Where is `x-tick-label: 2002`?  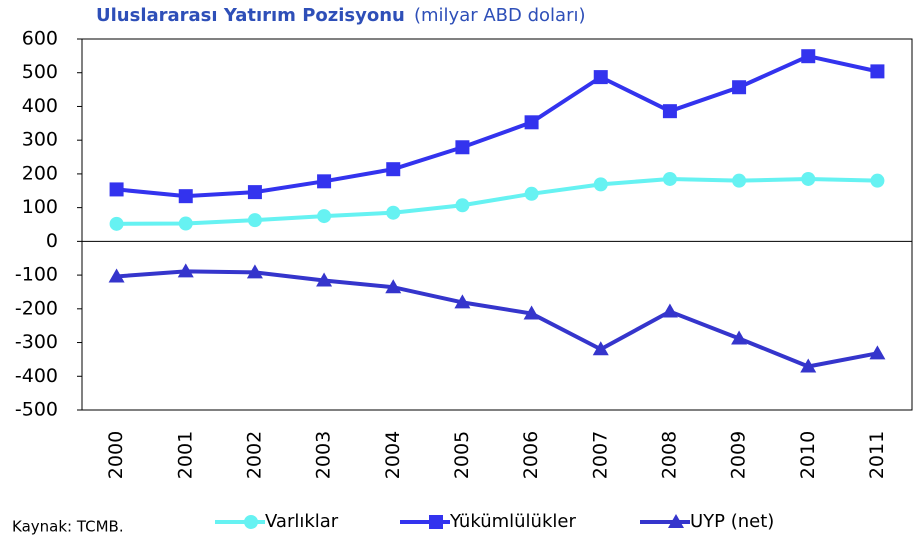
x-tick-label: 2002 is located at coordinates (254, 455).